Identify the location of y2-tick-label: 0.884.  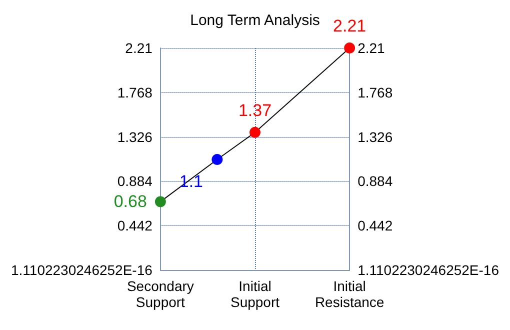
(375, 181).